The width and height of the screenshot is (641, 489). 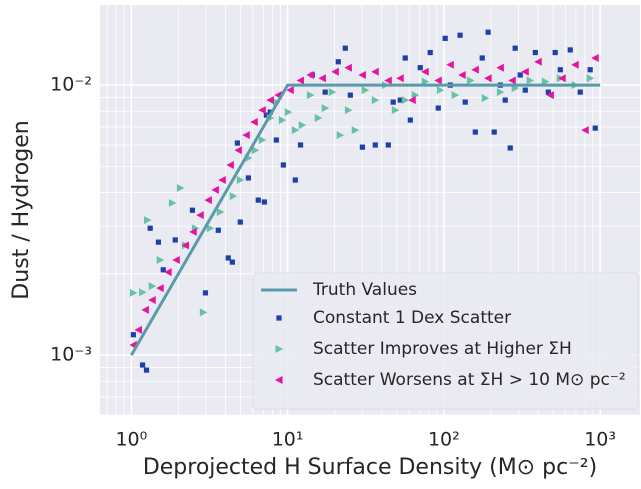 What do you see at coordinates (412, 318) in the screenshot?
I see `legend-label: Constant 1 Dex Scatter` at bounding box center [412, 318].